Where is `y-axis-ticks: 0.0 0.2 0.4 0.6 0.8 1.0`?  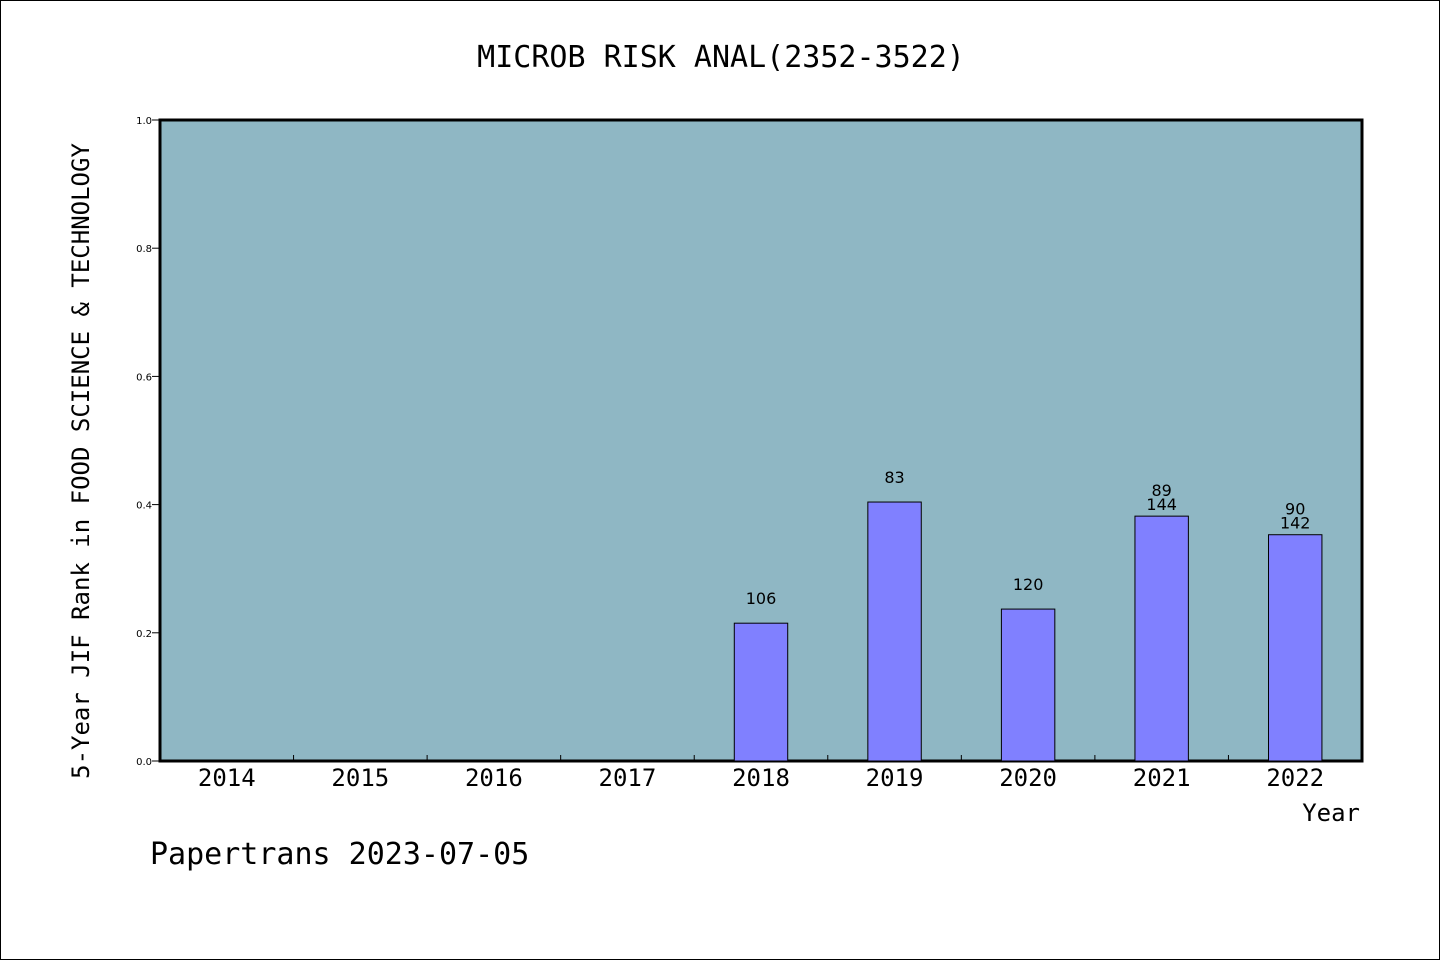
y-axis-ticks: 0.0 0.2 0.4 0.6 0.8 1.0 is located at coordinates (148, 442).